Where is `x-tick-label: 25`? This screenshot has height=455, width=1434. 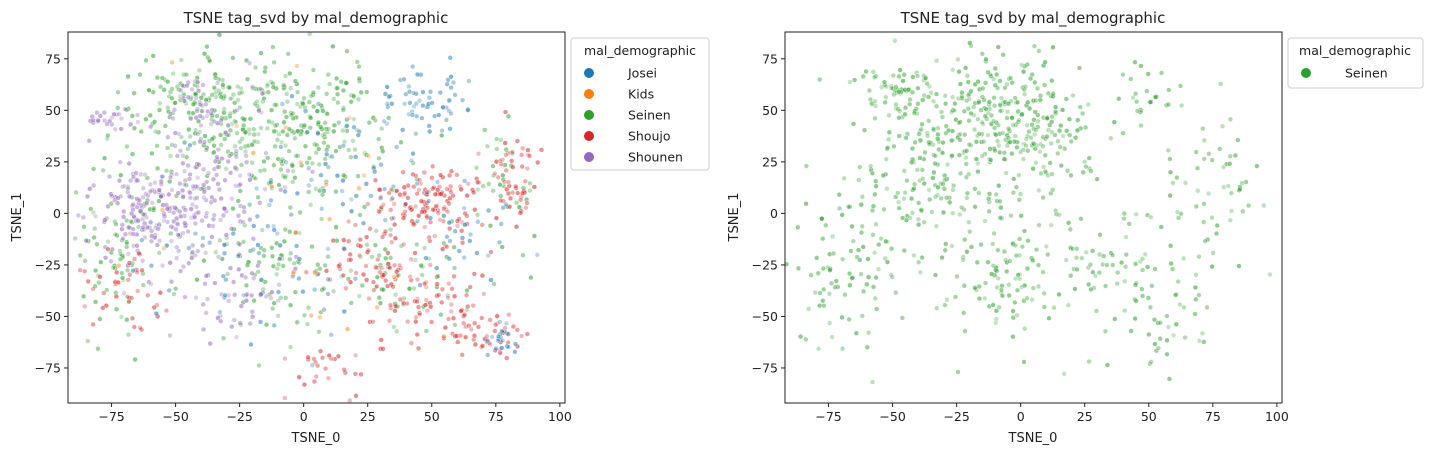
x-tick-label: 25 is located at coordinates (368, 416).